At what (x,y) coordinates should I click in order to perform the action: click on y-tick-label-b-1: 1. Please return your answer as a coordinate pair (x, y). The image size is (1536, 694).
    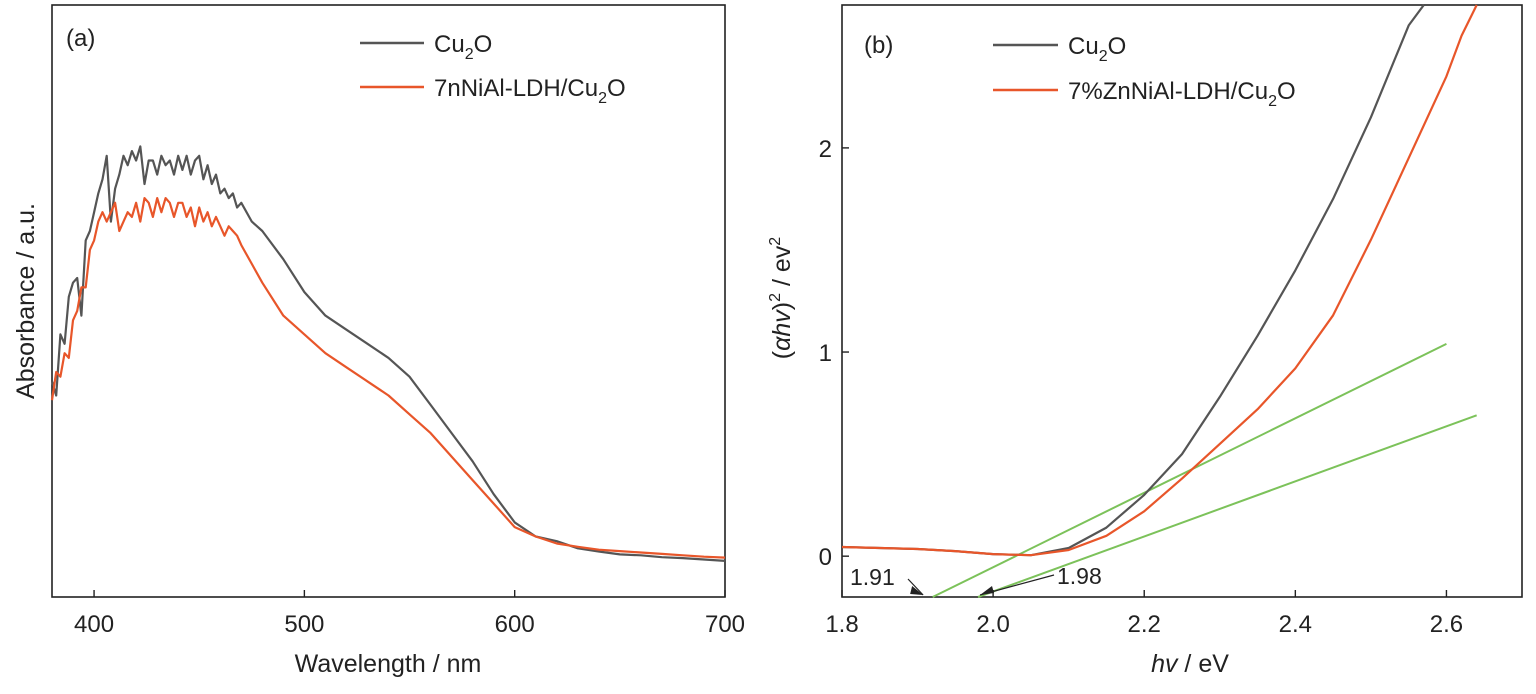
    Looking at the image, I should click on (825, 353).